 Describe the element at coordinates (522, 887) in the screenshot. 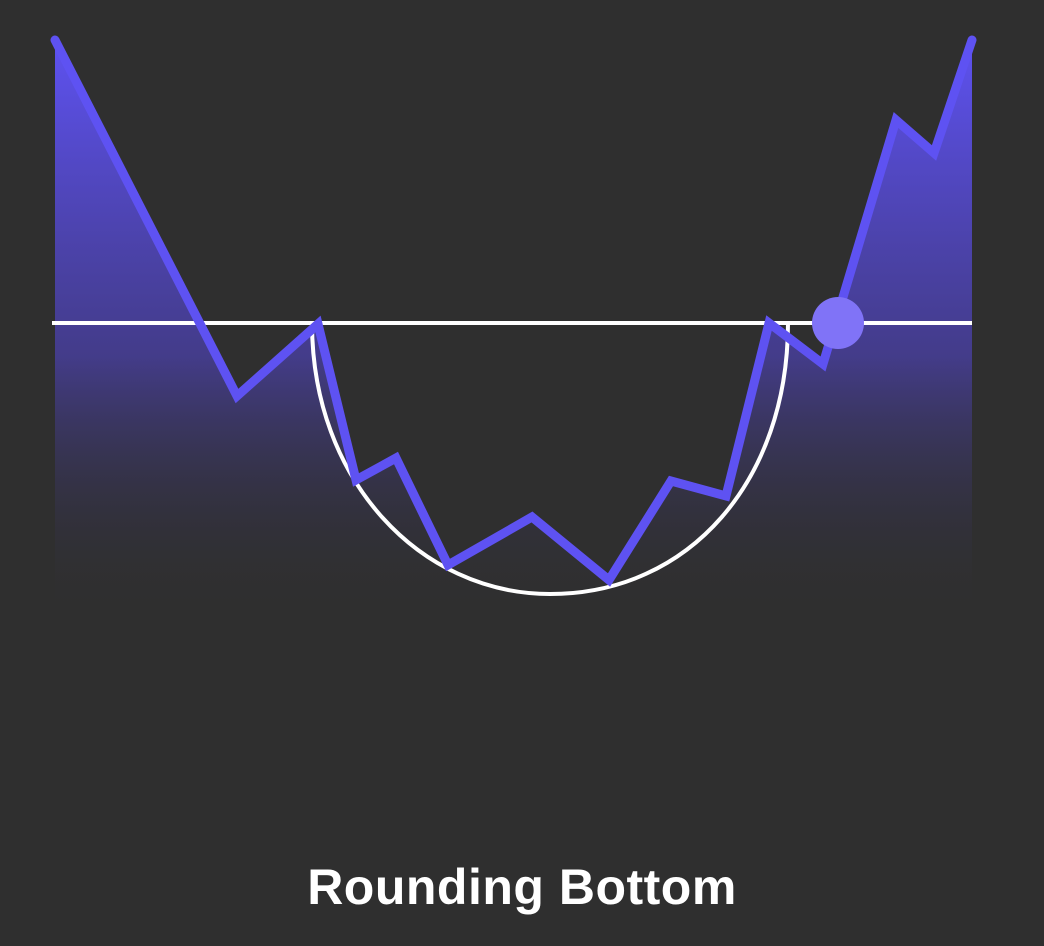

I see `pattern-title: Rounding Bottom` at that location.